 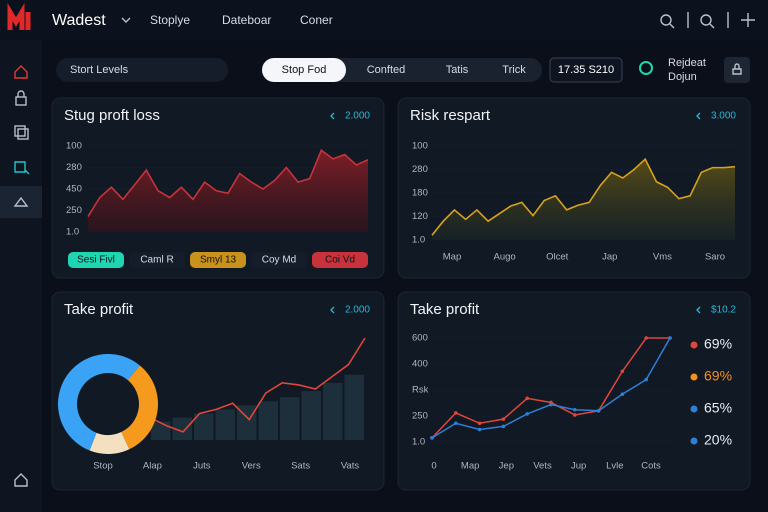 What do you see at coordinates (718, 440) in the screenshot?
I see `legend-label: 20%` at bounding box center [718, 440].